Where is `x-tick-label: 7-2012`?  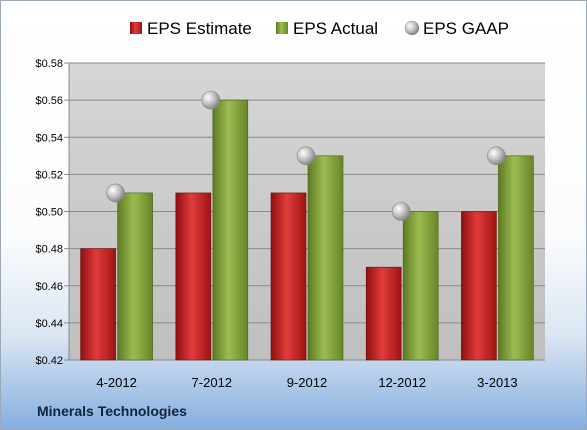 x-tick-label: 7-2012 is located at coordinates (212, 382).